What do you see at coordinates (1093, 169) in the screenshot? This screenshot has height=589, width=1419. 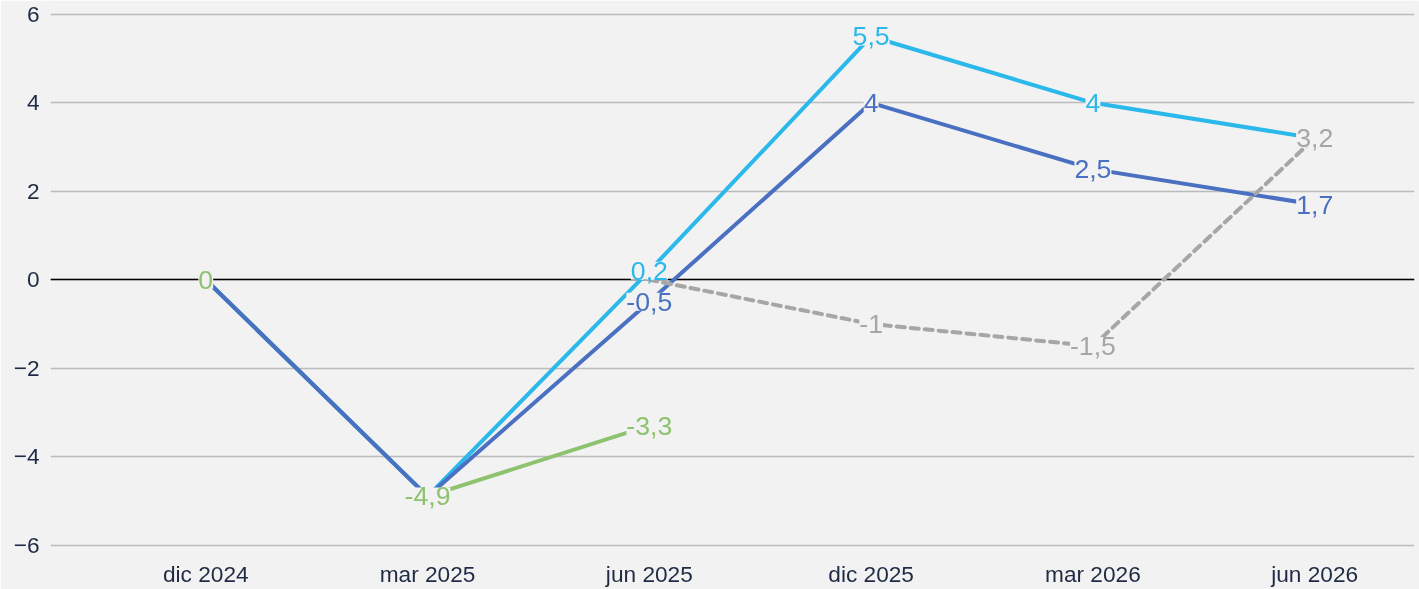 I see `data-label: 2,5` at bounding box center [1093, 169].